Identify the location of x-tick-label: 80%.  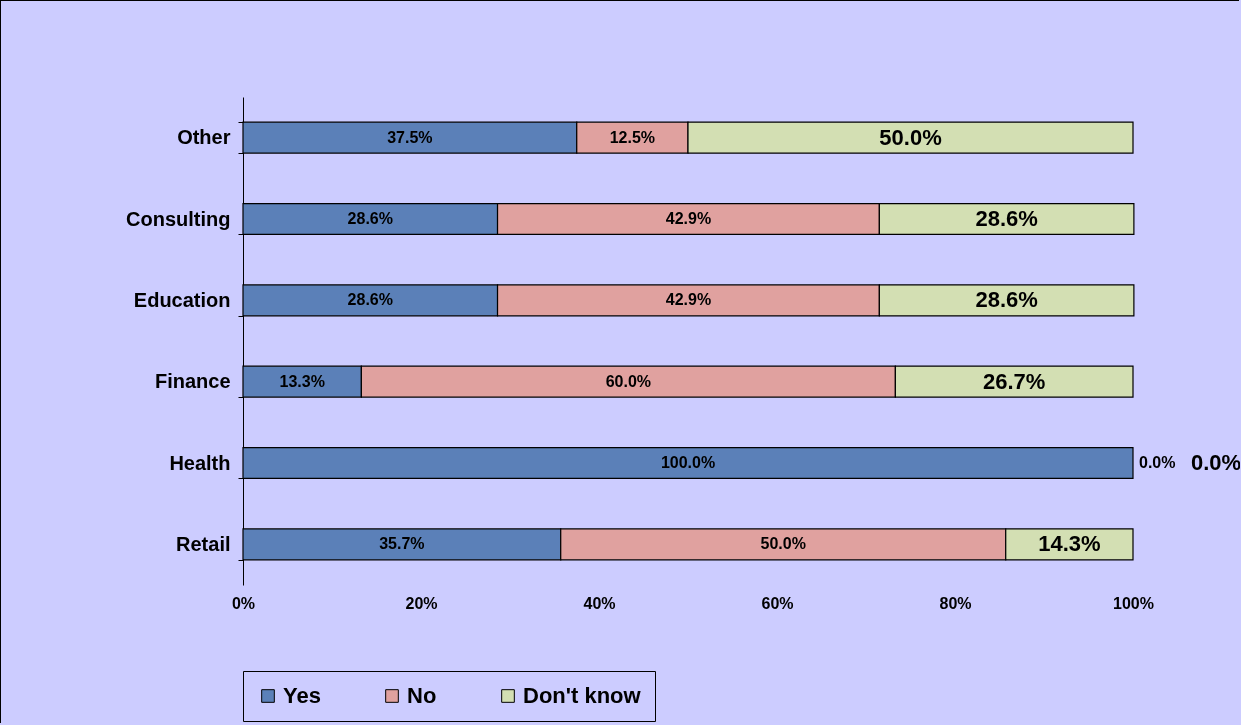
(955, 603).